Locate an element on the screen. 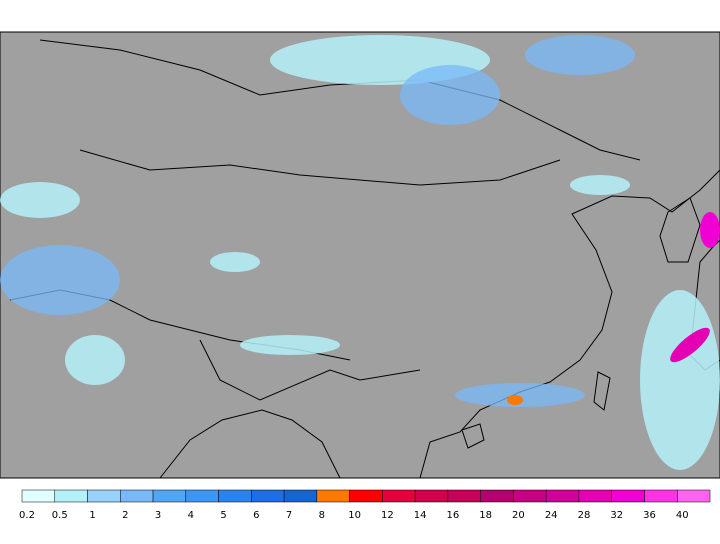 This screenshot has height=544, width=720. legend-label: 4 is located at coordinates (191, 515).